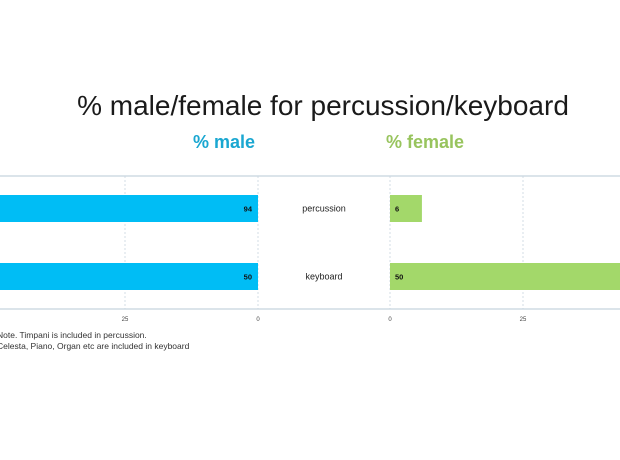 The height and width of the screenshot is (460, 620). What do you see at coordinates (323, 277) in the screenshot?
I see `category-label: keyboard` at bounding box center [323, 277].